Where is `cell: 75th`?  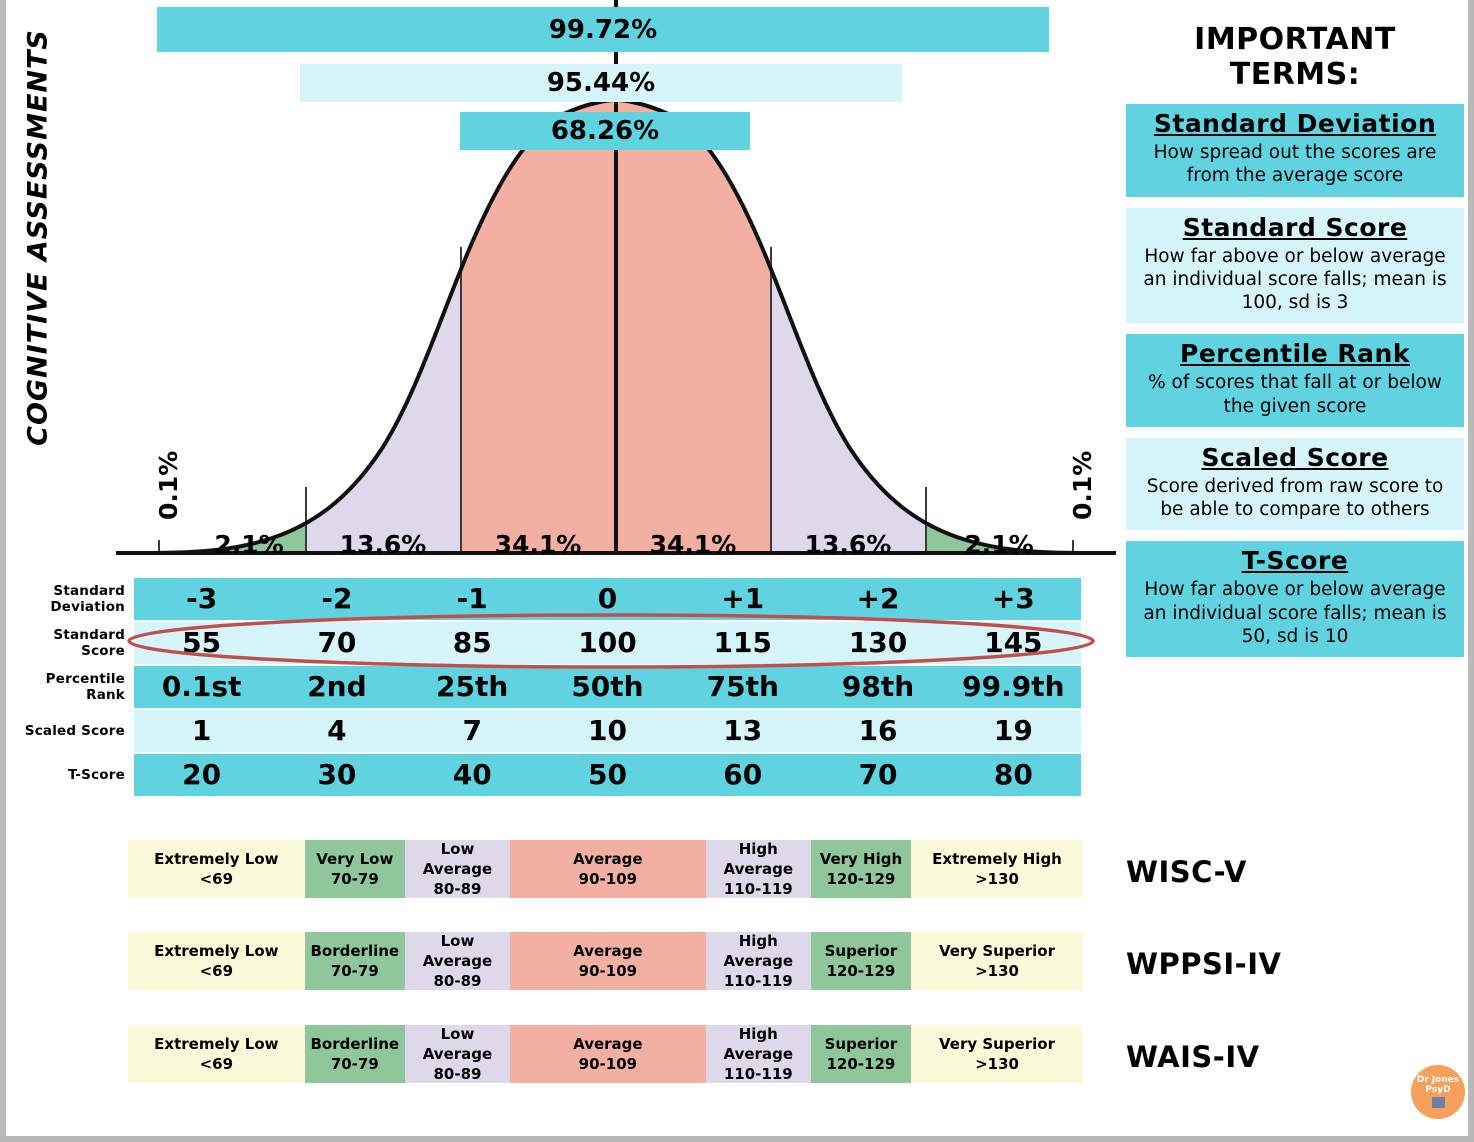 cell: 75th is located at coordinates (742, 686).